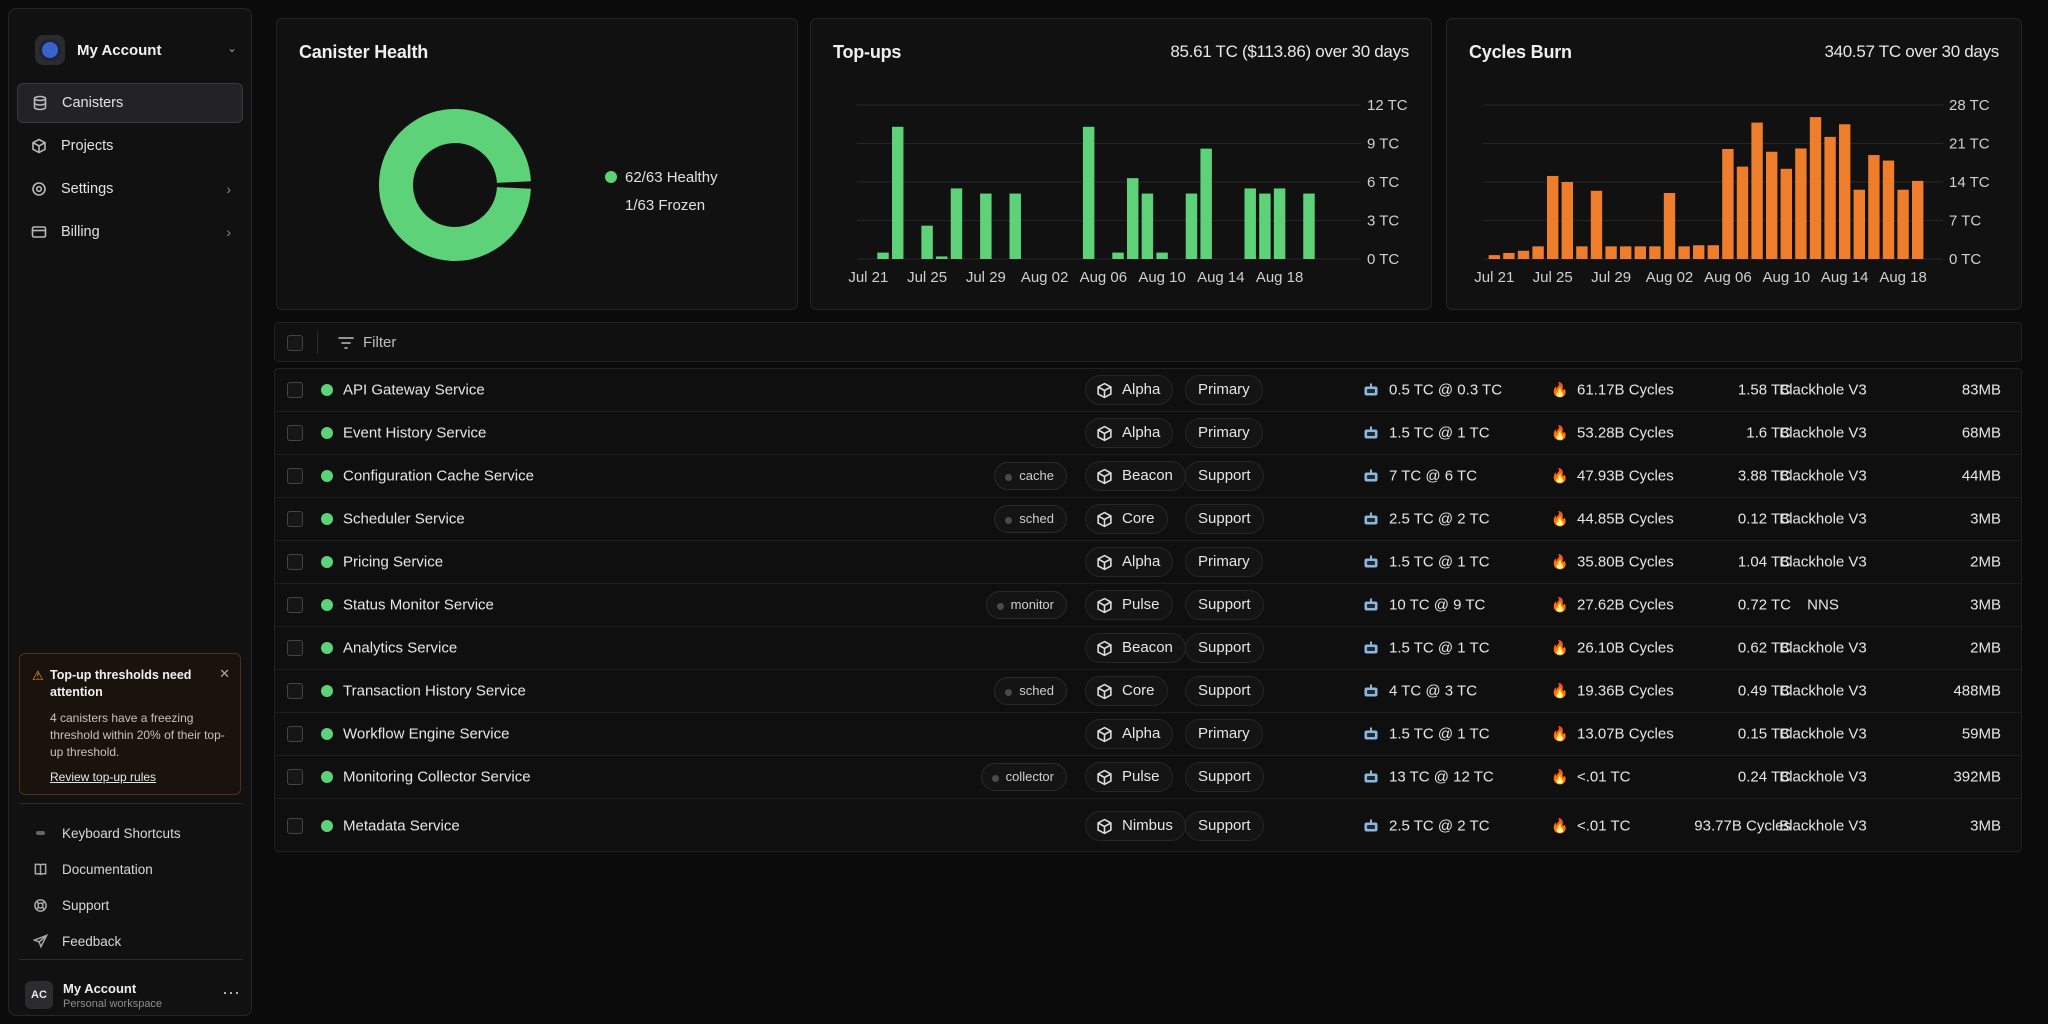  I want to click on filter-icon, so click(346, 343).